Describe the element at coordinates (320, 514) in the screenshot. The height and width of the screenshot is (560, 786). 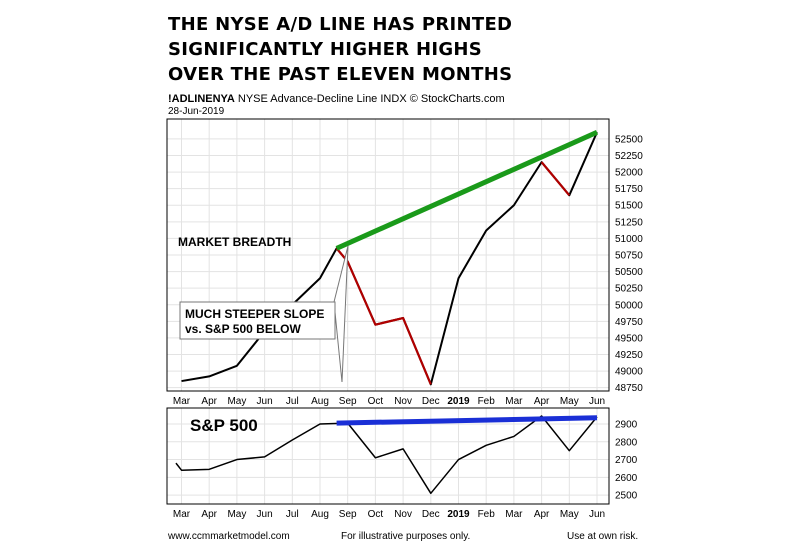
I see `x-tick-label-2: Aug` at that location.